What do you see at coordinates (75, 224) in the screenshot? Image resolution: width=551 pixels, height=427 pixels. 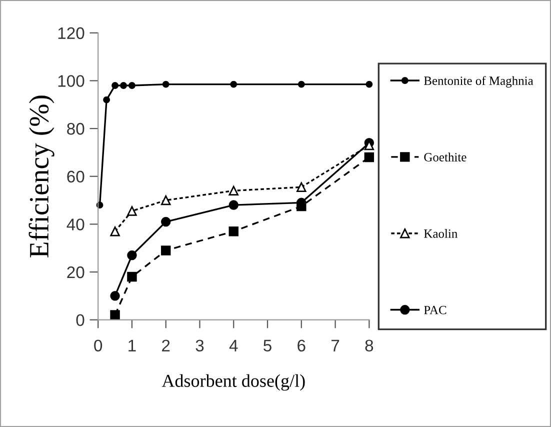 I see `y-tick-label: 40` at bounding box center [75, 224].